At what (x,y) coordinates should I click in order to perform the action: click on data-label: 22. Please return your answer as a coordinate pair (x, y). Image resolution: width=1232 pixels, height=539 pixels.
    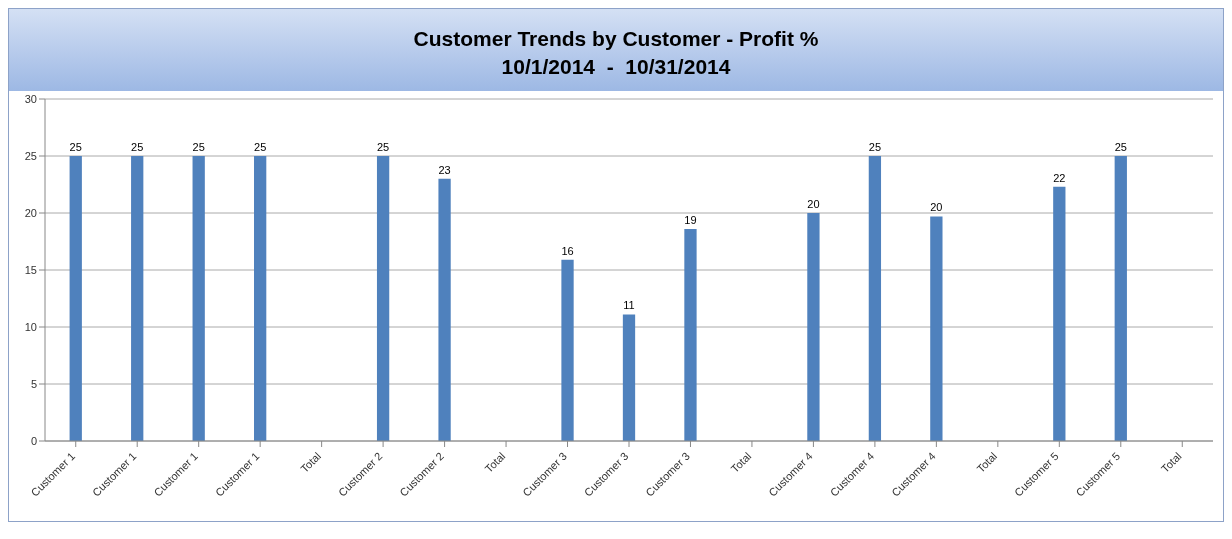
    Looking at the image, I should click on (1059, 177).